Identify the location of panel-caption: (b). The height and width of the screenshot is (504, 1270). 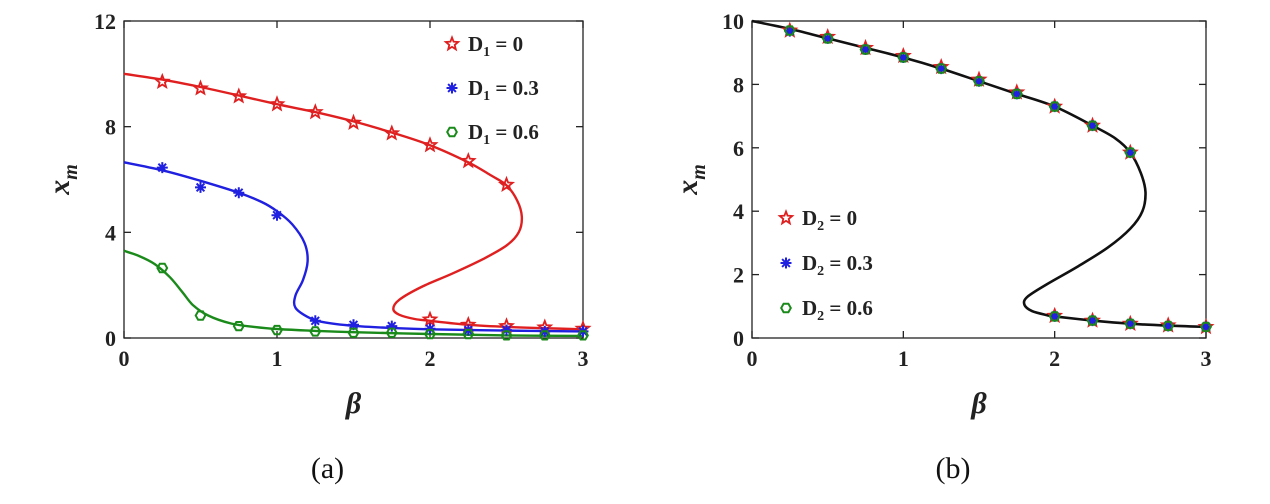
(953, 468).